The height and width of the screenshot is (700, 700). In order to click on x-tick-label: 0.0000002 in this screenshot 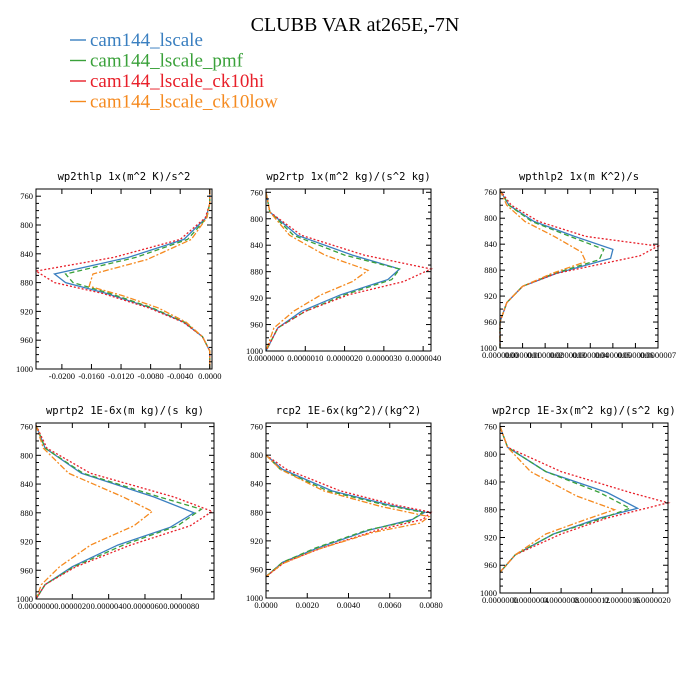, I will do `click(545, 355)`.